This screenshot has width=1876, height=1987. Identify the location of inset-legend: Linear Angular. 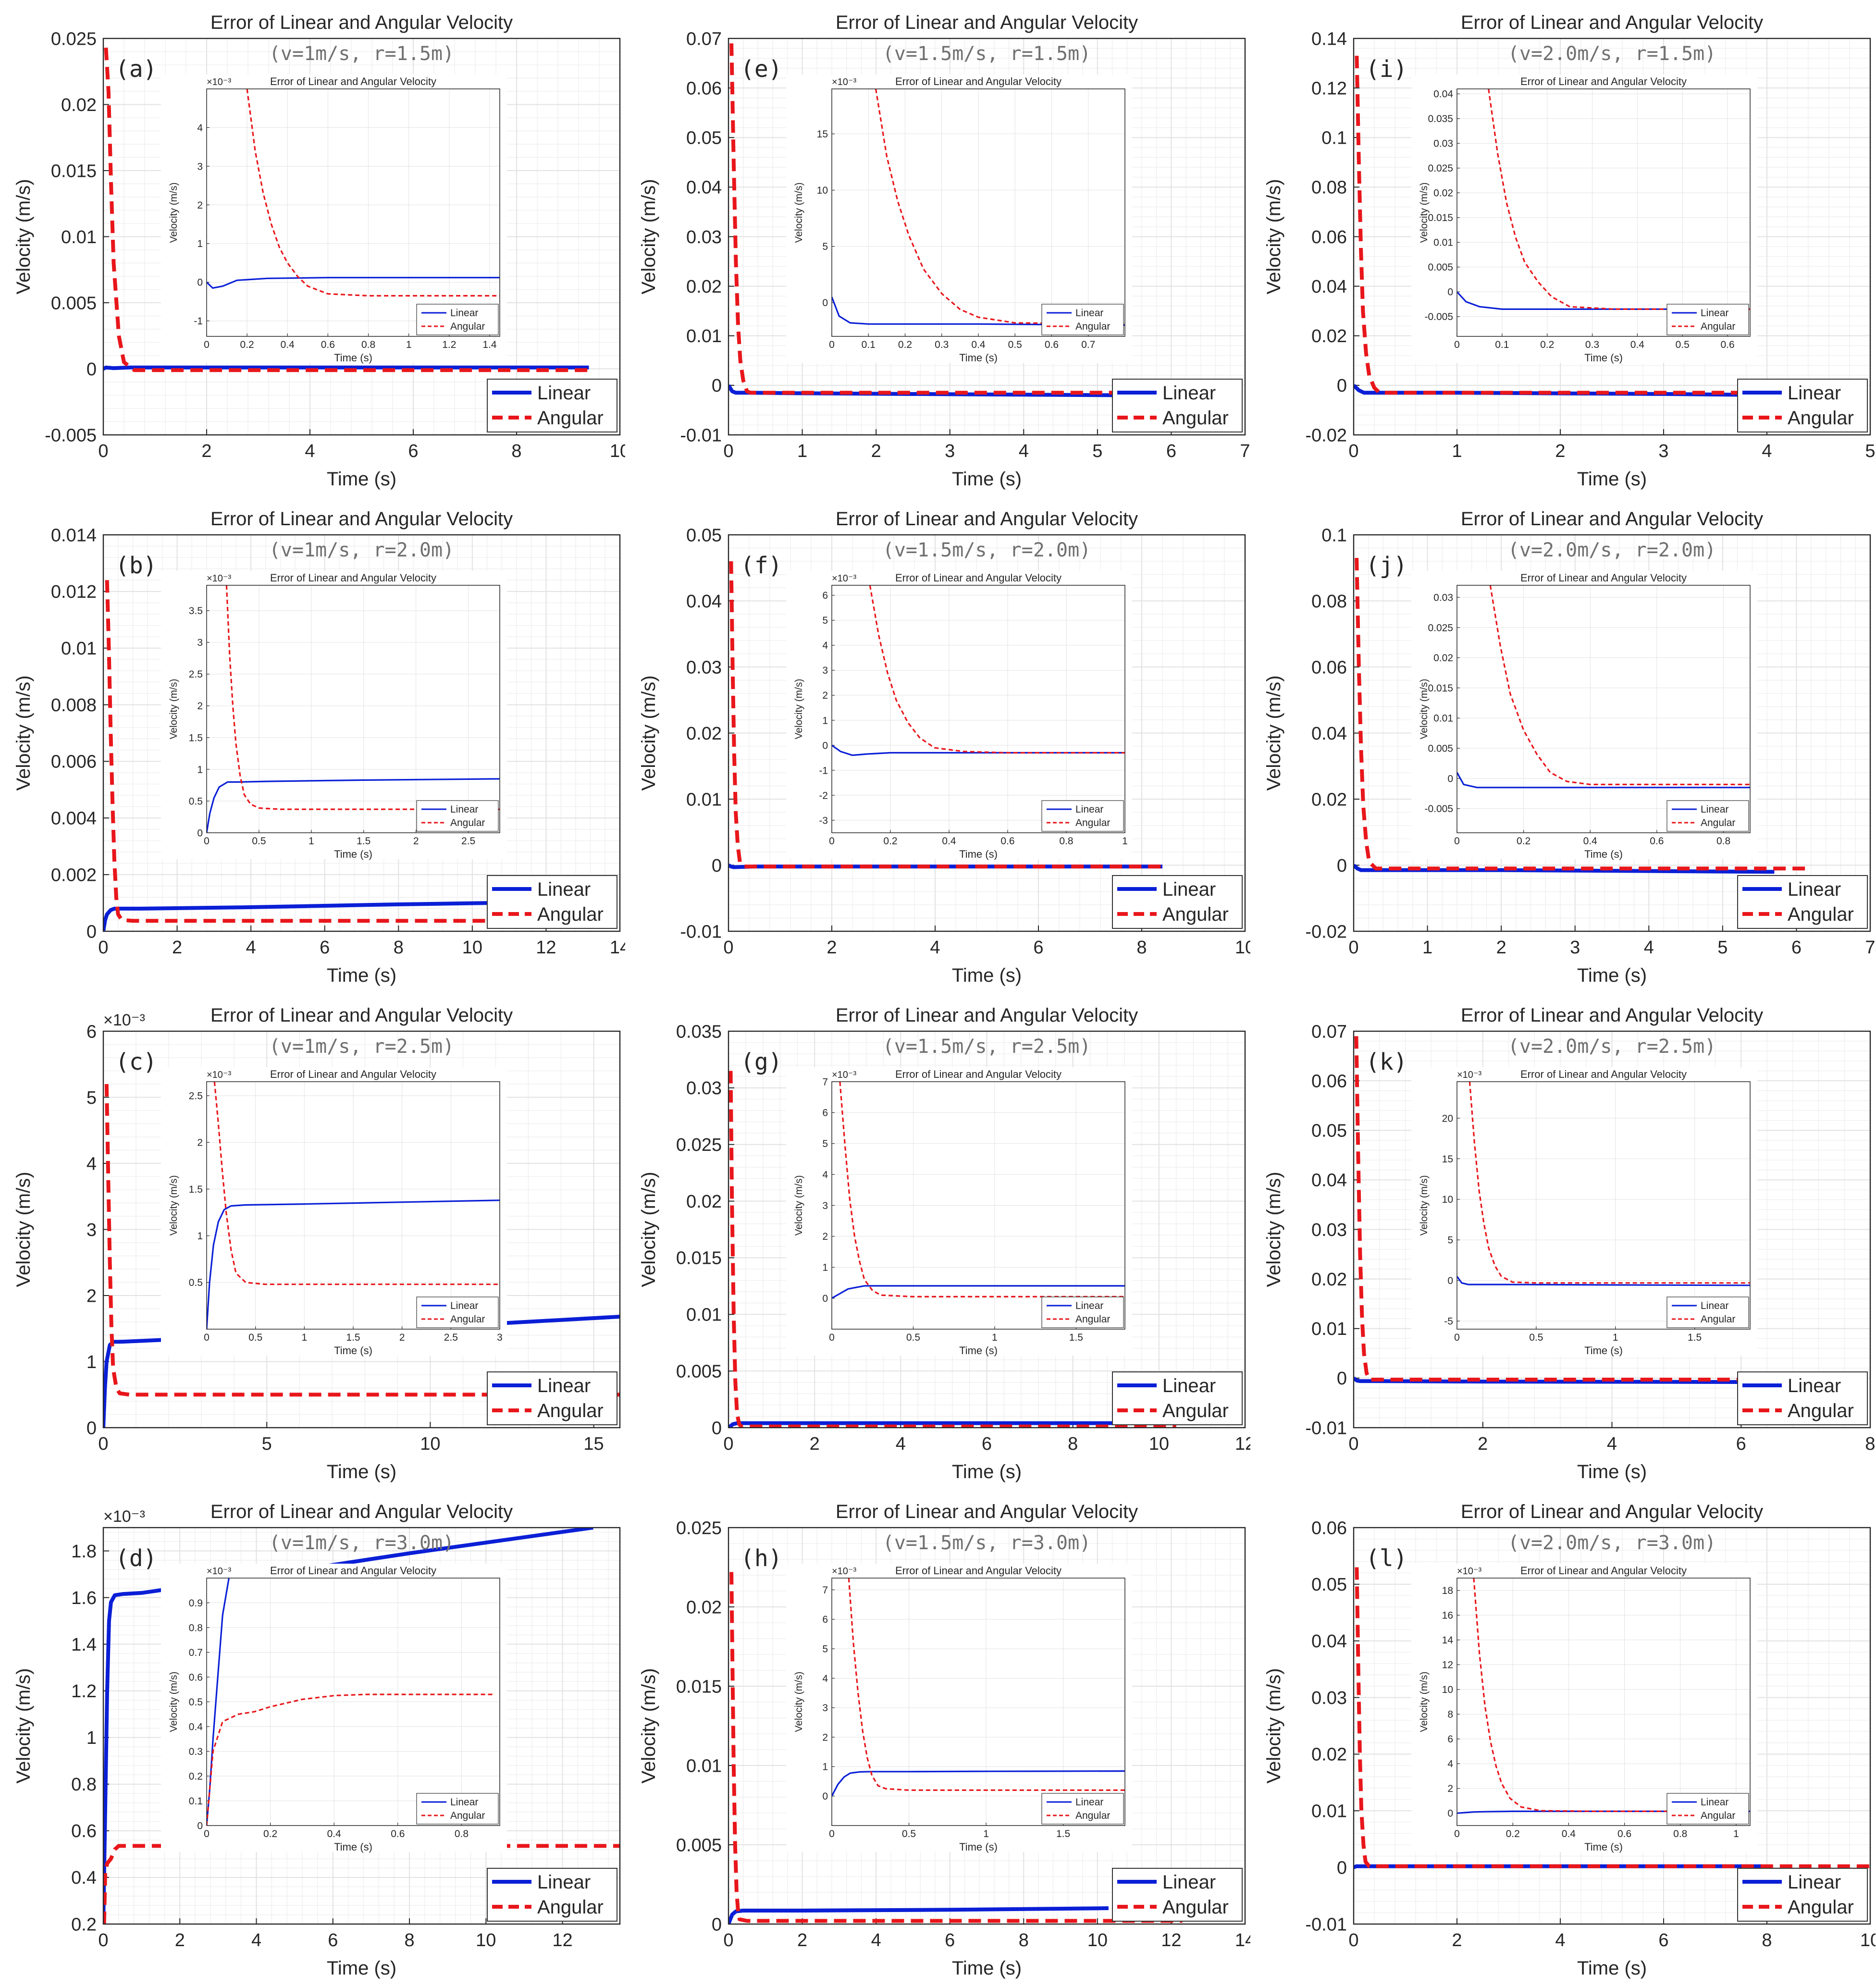
(1083, 1809).